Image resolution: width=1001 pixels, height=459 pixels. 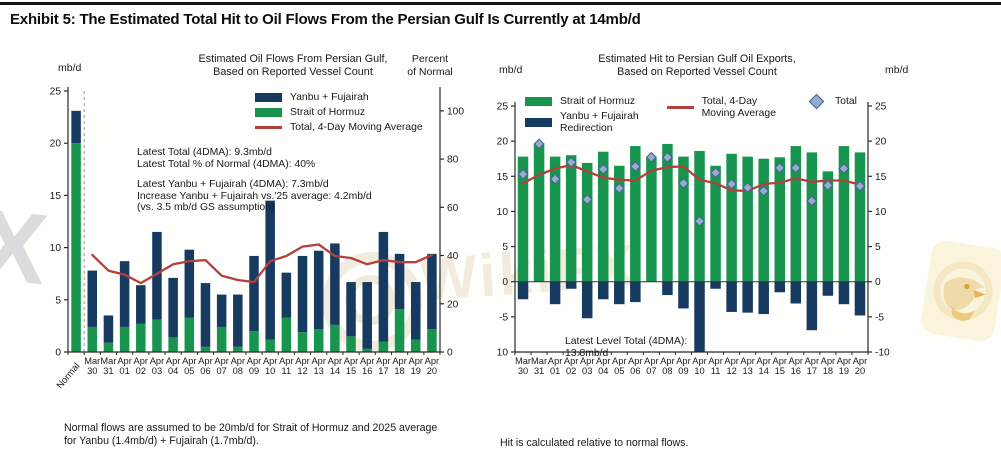 I want to click on right-chart-annotation: Latest Level Total (4DMA): 13.8mb/d, so click(x=626, y=347).